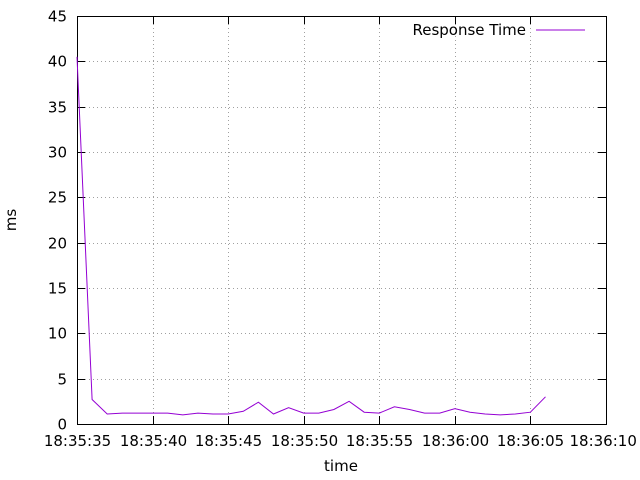 The image size is (640, 480). I want to click on x-tick-label: 18:35:50, so click(304, 441).